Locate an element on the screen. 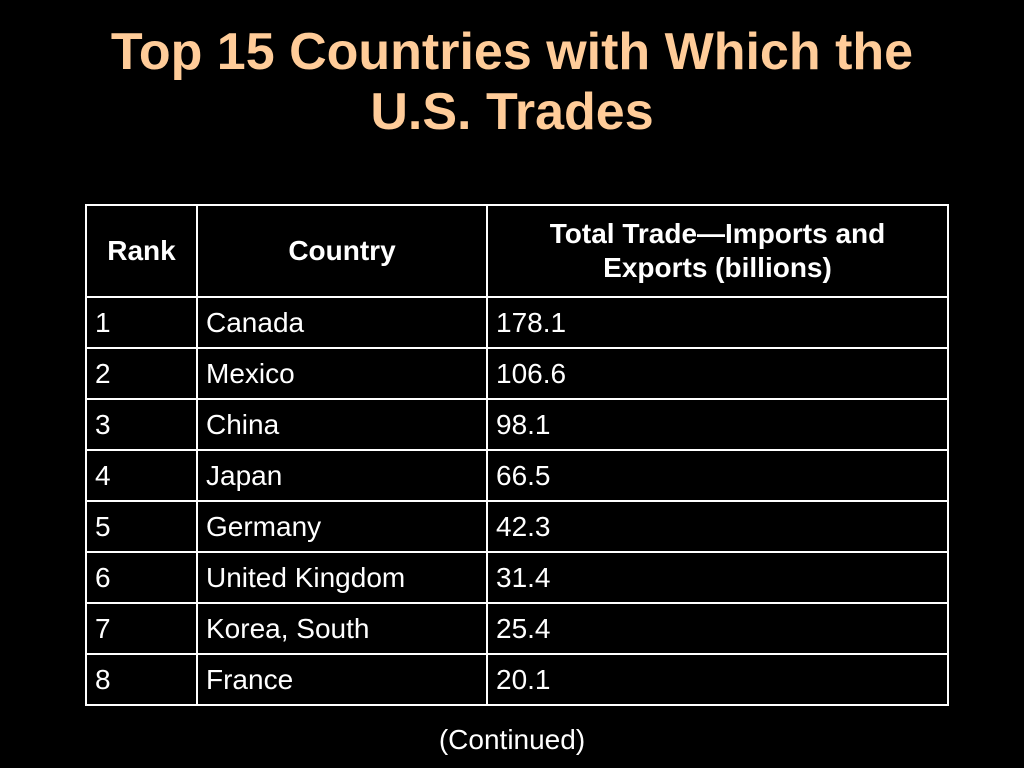 This screenshot has height=768, width=1024. cell-country: Mexico is located at coordinates (342, 373).